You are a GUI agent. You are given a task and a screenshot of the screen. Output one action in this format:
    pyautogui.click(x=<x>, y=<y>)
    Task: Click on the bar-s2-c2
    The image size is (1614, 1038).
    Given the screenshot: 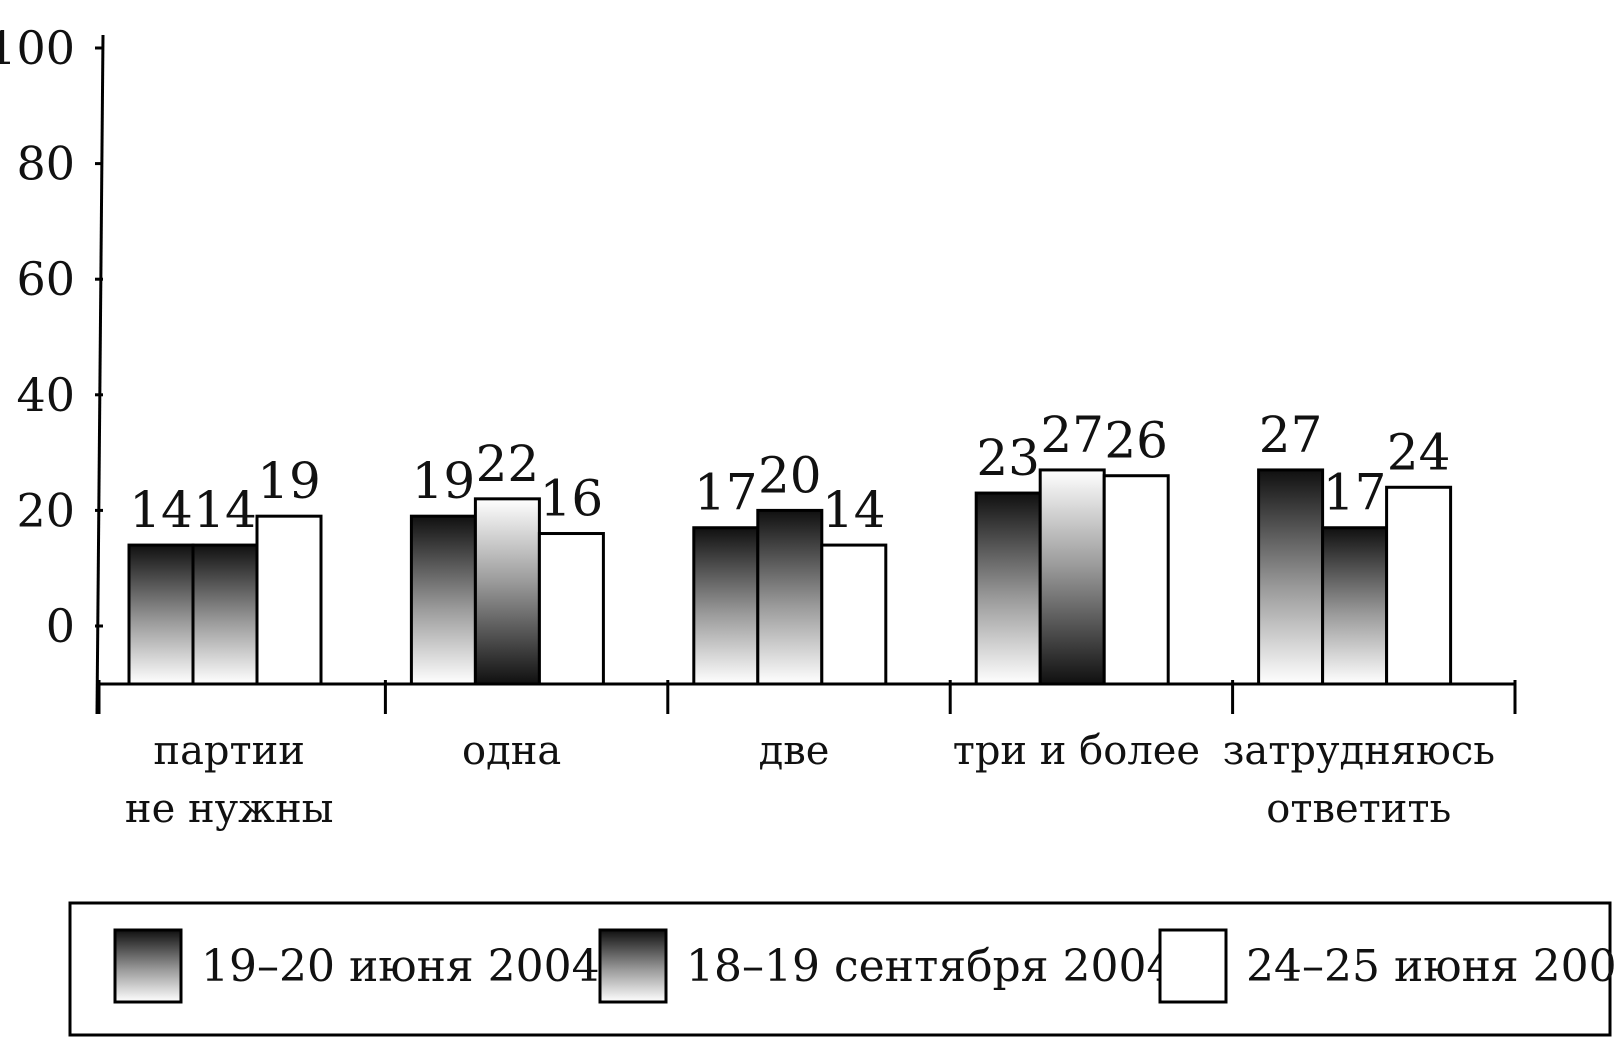 What is the action you would take?
    pyautogui.click(x=854, y=614)
    